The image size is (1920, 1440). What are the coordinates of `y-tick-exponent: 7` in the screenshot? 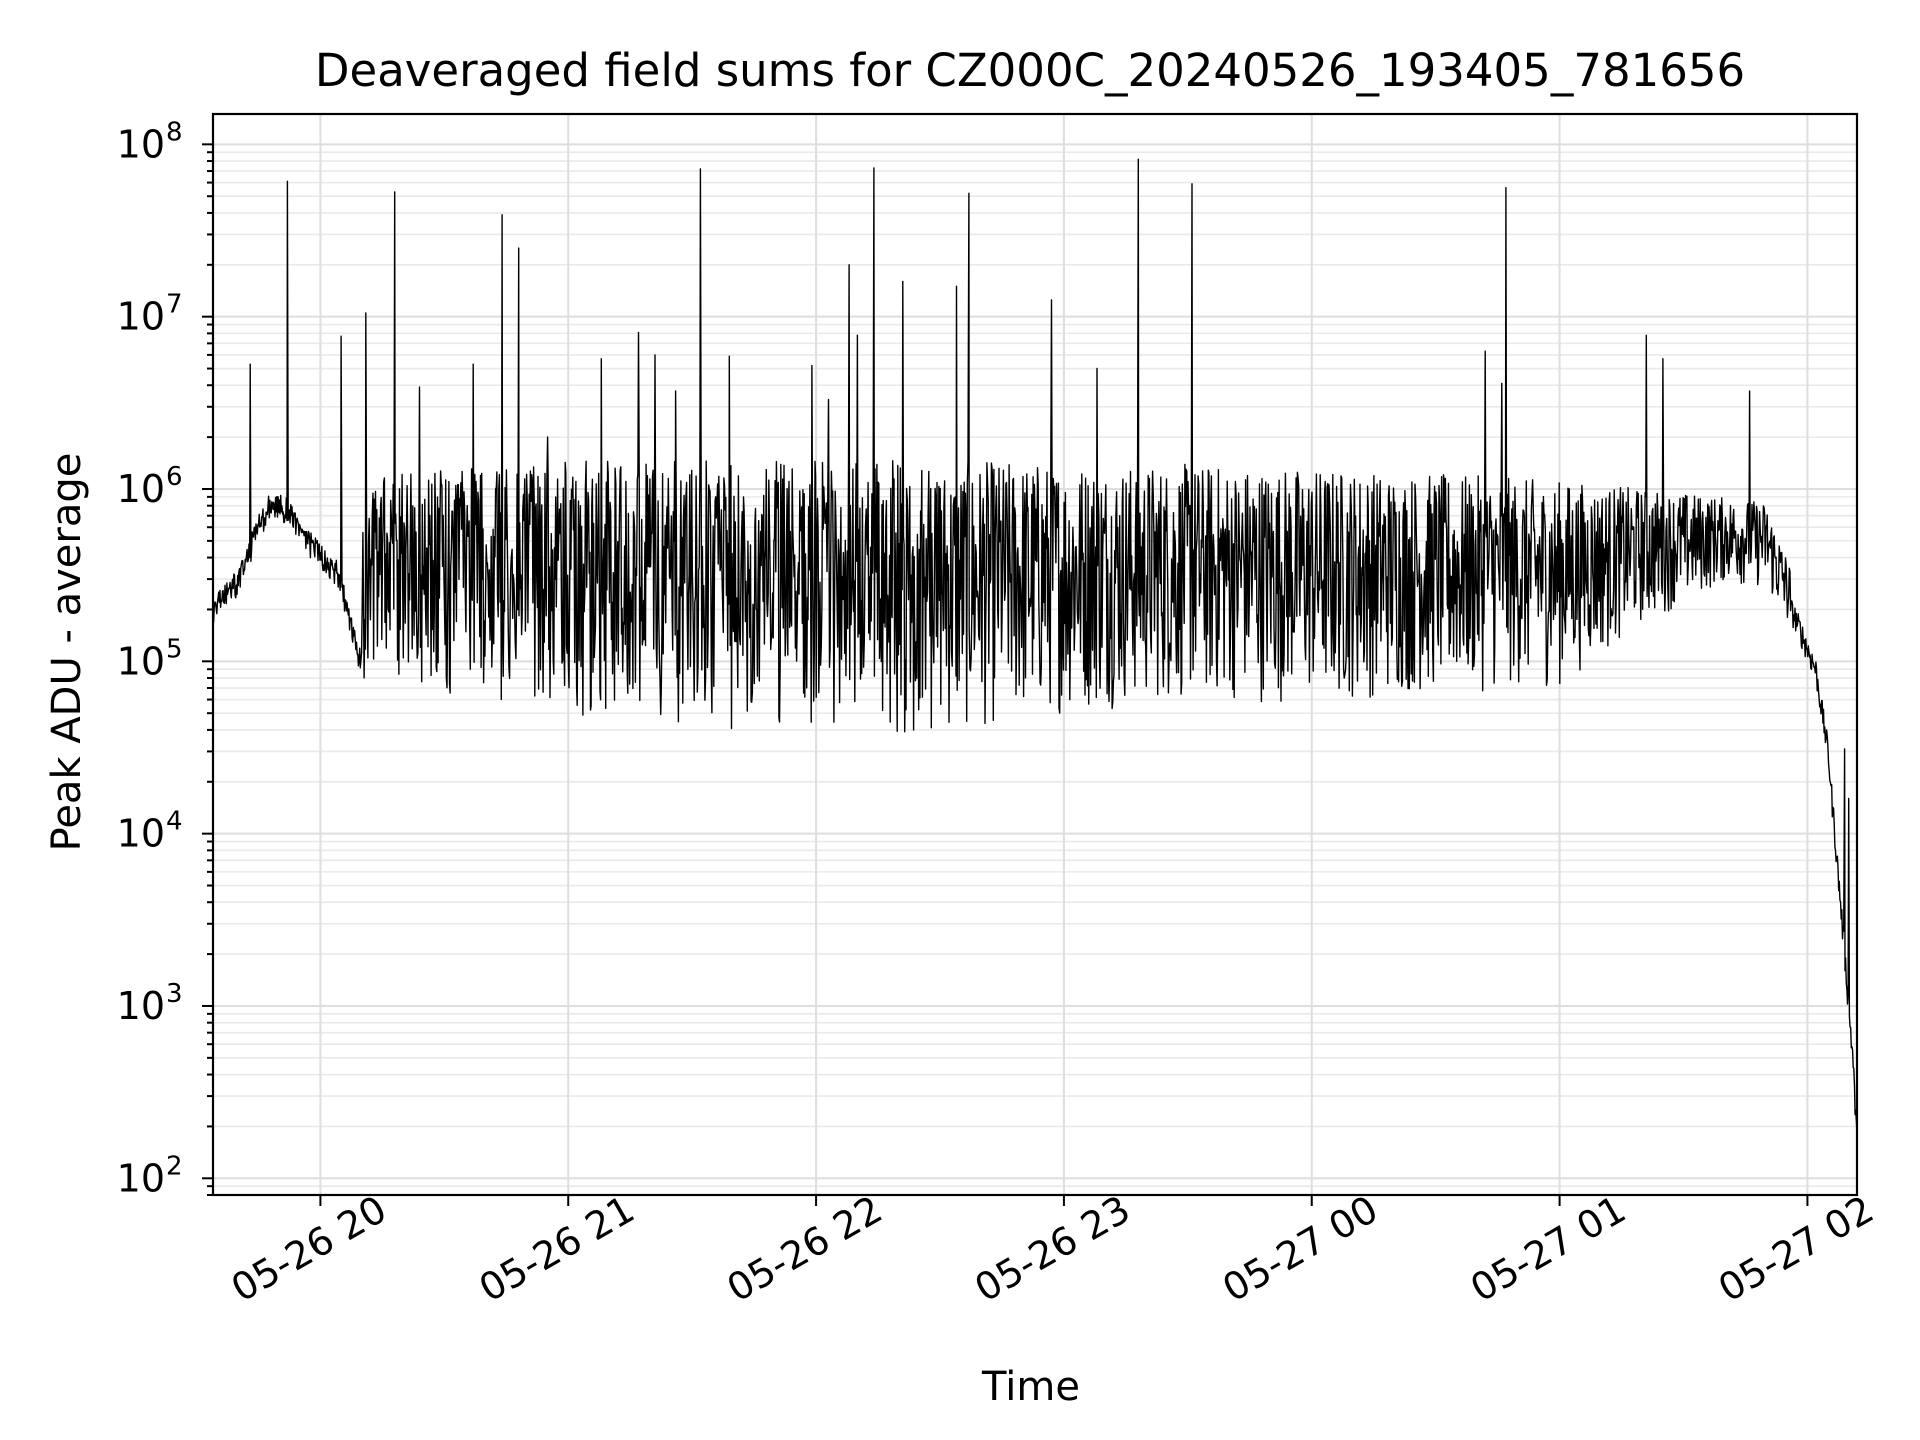 It's located at (174, 305).